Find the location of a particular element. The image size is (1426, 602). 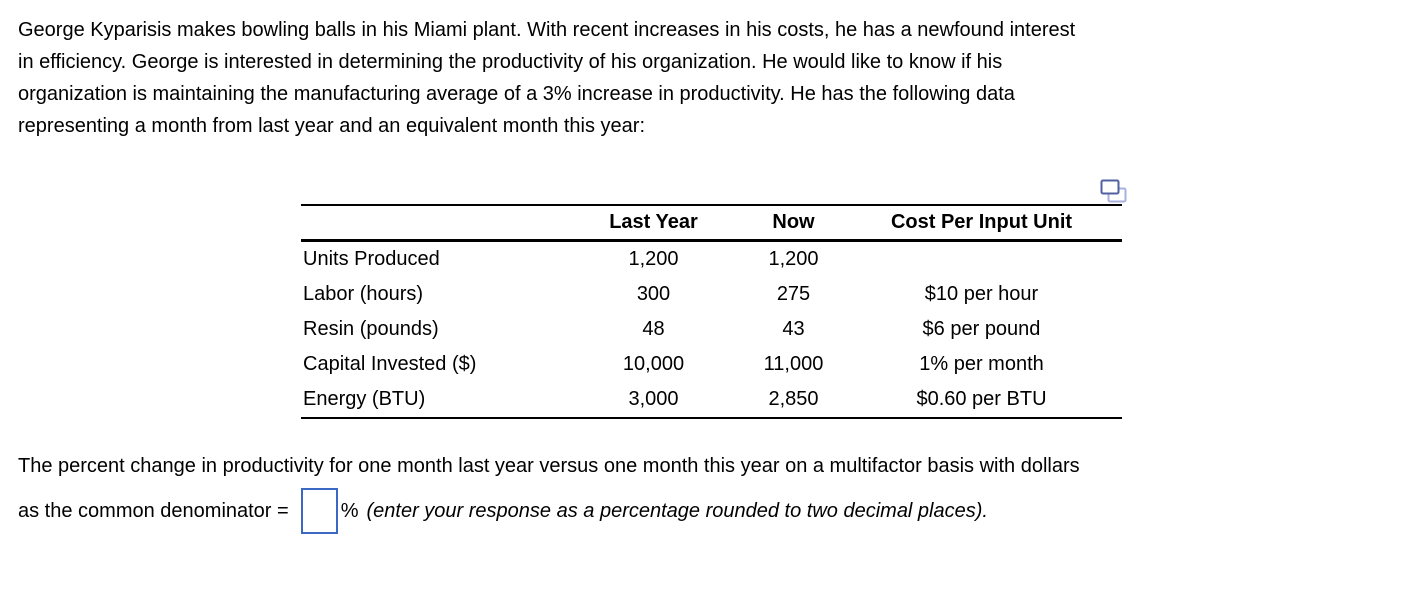

copy-table-icon is located at coordinates (1113, 191).